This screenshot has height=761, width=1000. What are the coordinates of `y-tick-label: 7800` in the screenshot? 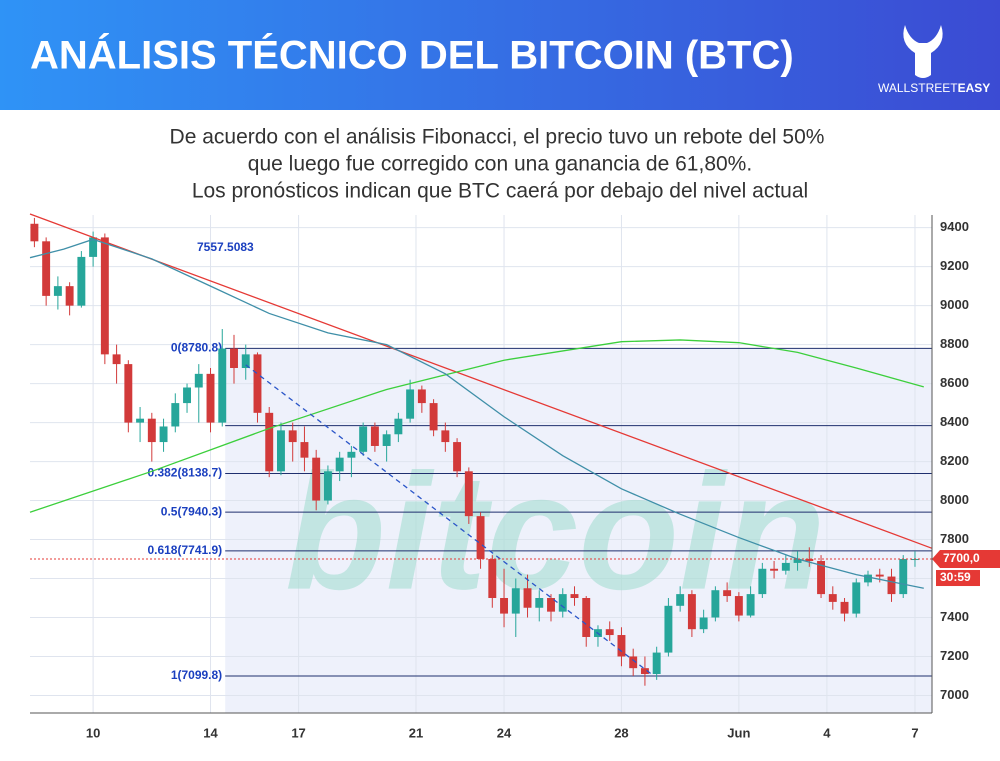 It's located at (954, 538).